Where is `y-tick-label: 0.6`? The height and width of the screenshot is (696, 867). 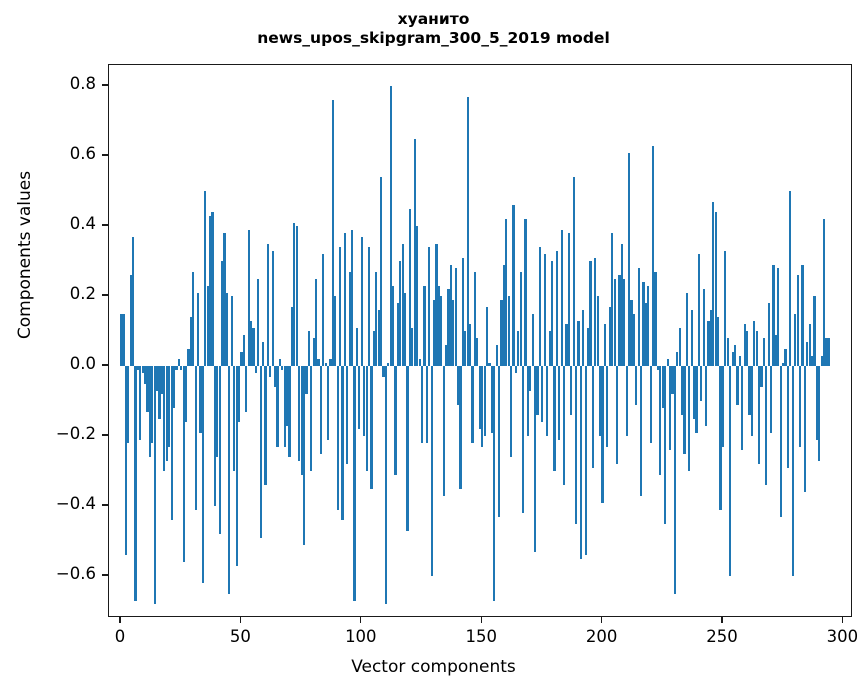 y-tick-label: 0.6 is located at coordinates (82, 153).